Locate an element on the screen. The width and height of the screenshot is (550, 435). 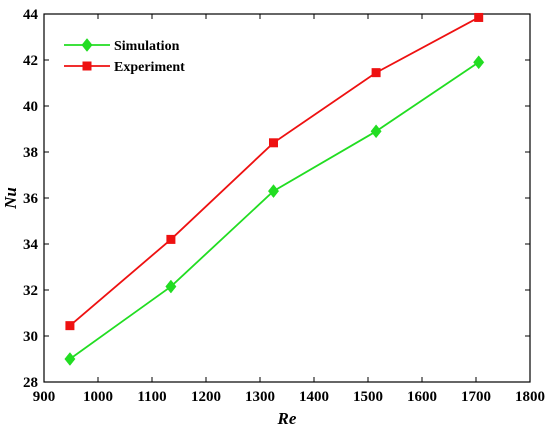
y-tick-label: 40 is located at coordinates (30, 107).